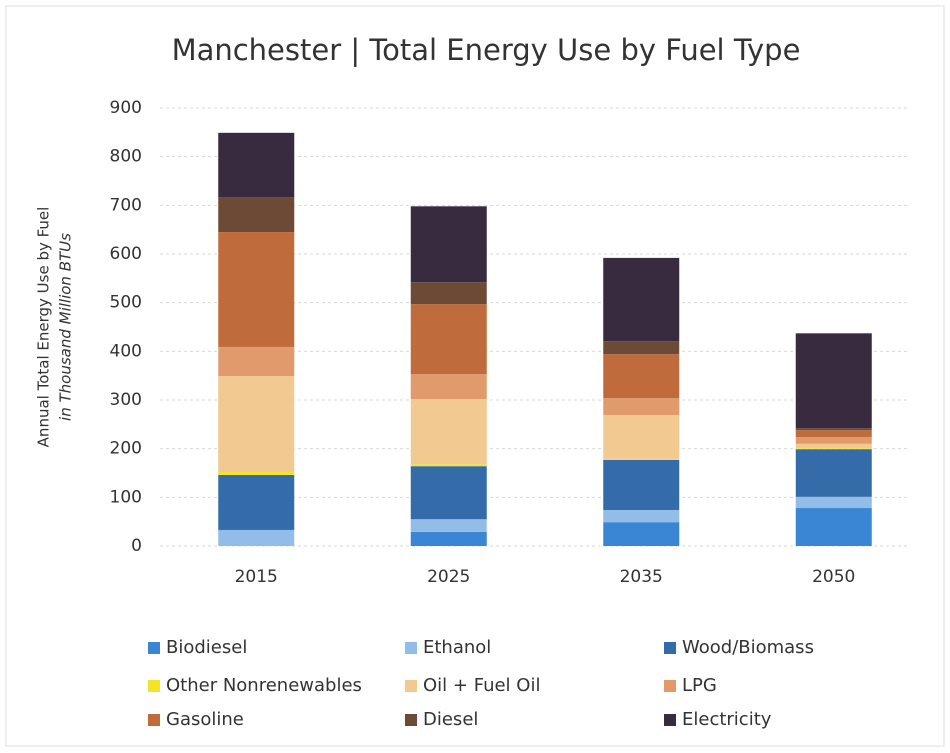 Image resolution: width=950 pixels, height=753 pixels. What do you see at coordinates (126, 205) in the screenshot?
I see `y-tick-label: 700` at bounding box center [126, 205].